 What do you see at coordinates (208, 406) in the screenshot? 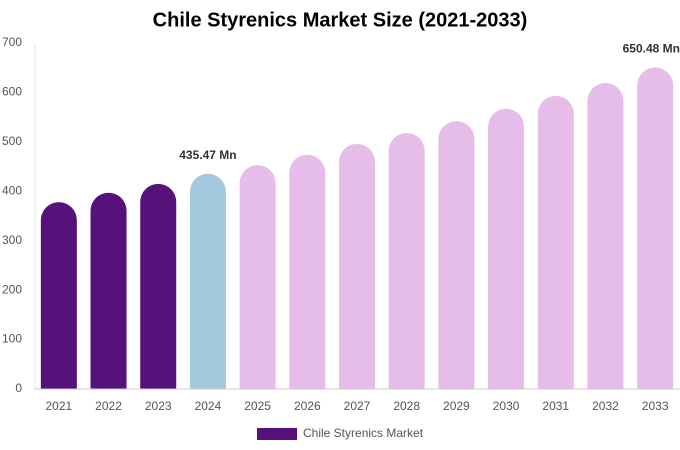
I see `x-tick-label: 2024` at bounding box center [208, 406].